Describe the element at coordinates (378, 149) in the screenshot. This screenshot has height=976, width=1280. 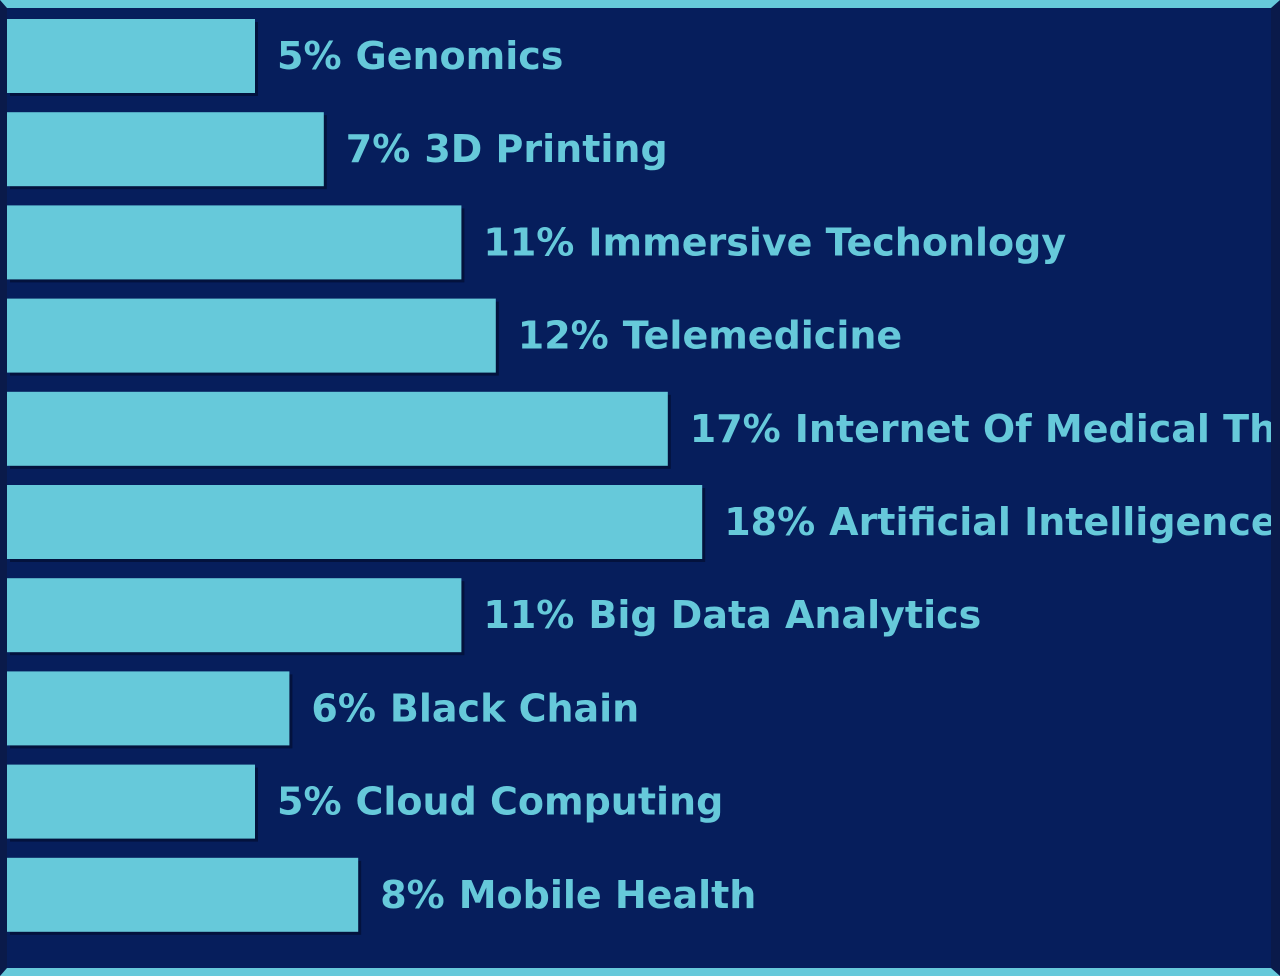
I see `bar-value-label: 7%` at that location.